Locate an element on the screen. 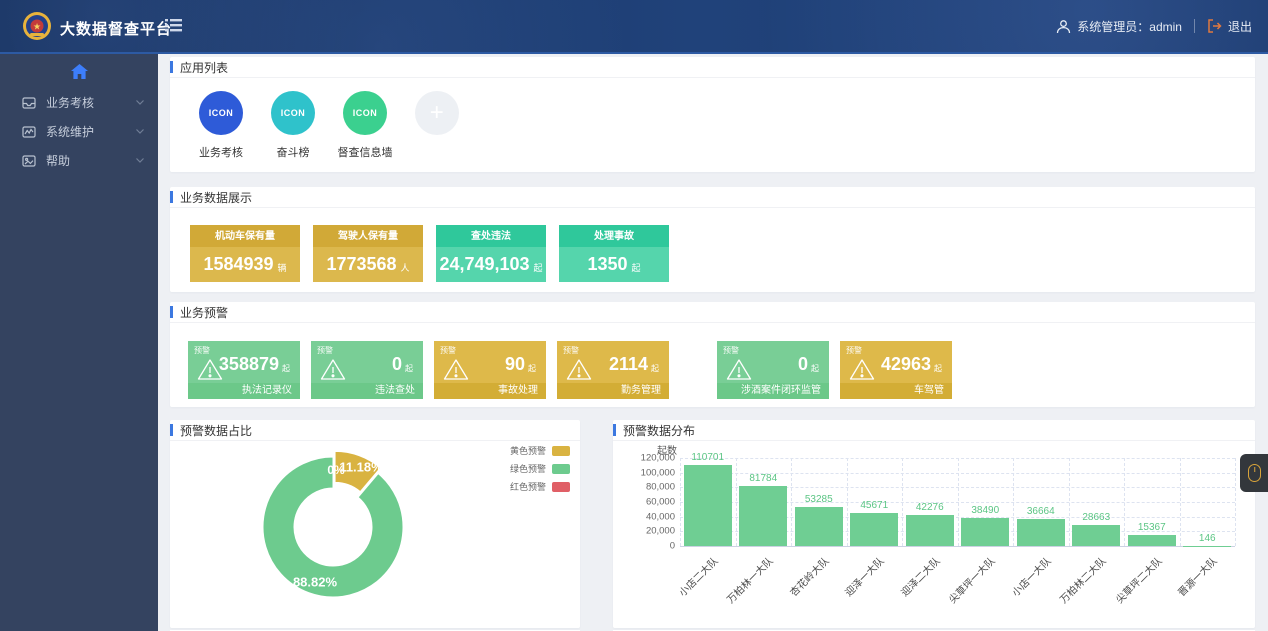  section-header: 预警数据分布 is located at coordinates (934, 430).